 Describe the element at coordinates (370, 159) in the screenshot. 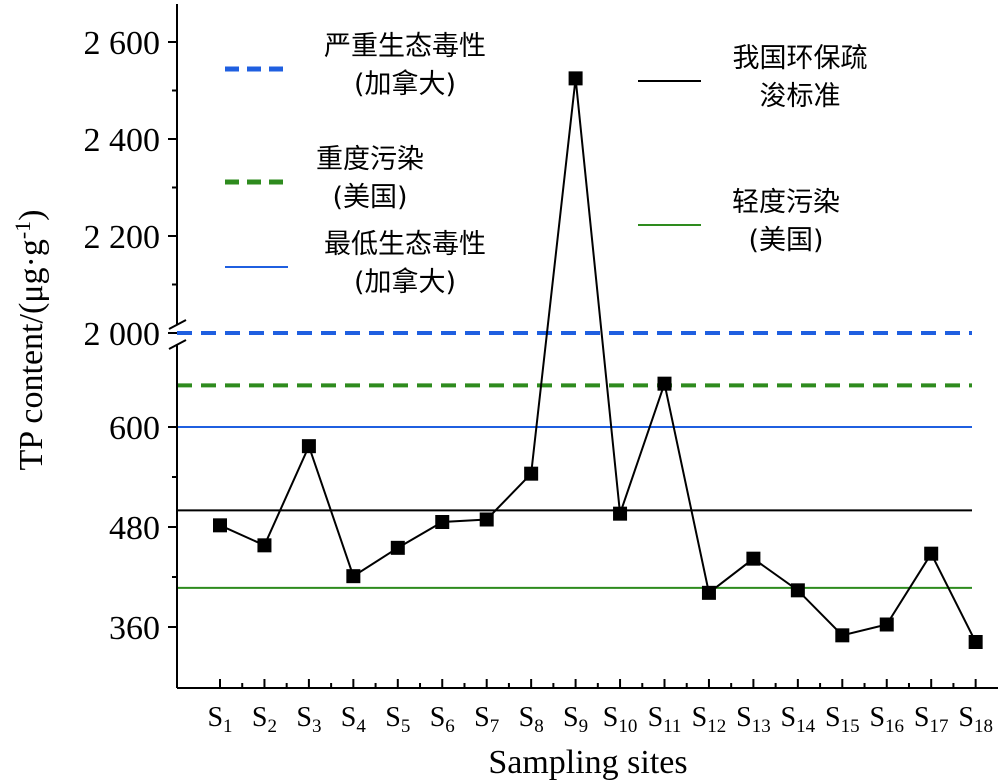

I see `legend-label: 重度污染` at that location.